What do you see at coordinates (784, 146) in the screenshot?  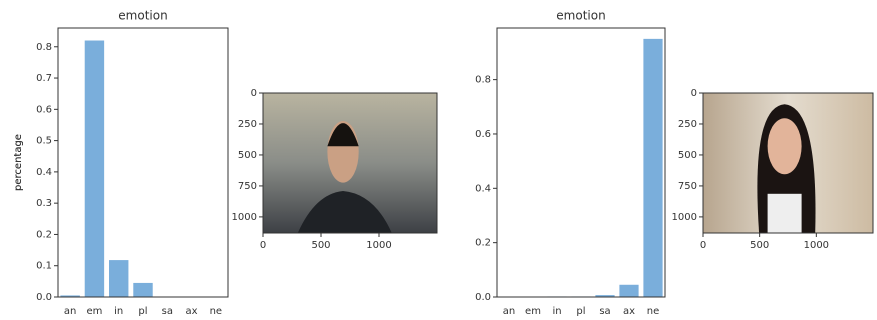 I see `photo-face` at bounding box center [784, 146].